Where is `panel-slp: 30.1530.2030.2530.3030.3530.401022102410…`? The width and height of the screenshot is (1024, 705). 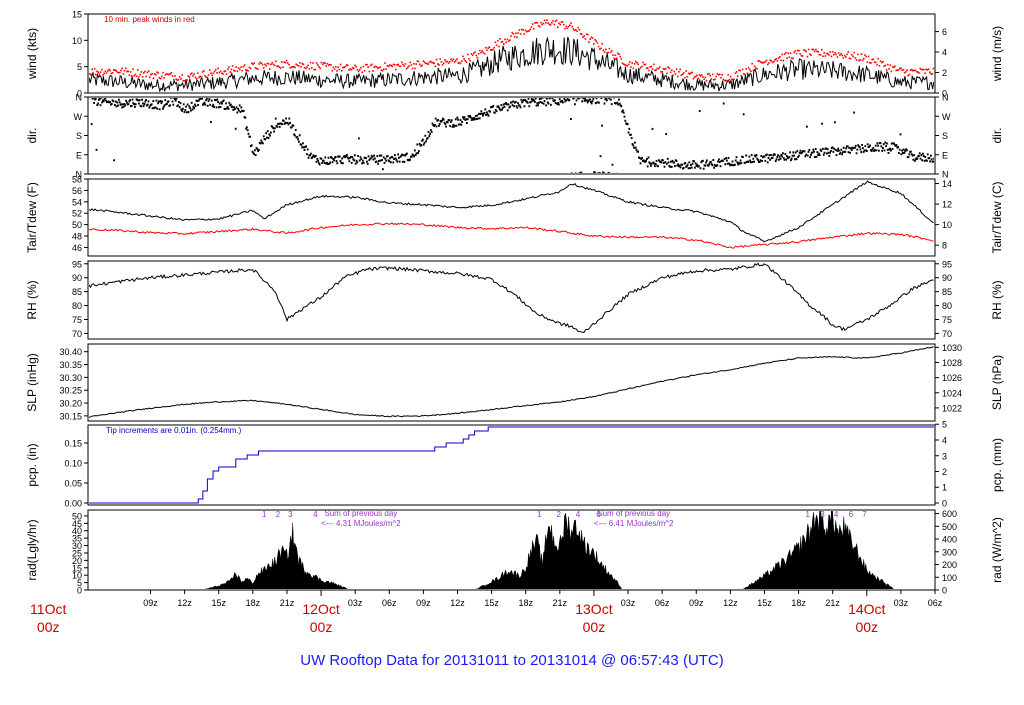
panel-slp: 30.1530.2030.2530.3030.3530.401022102410… is located at coordinates (514, 382).